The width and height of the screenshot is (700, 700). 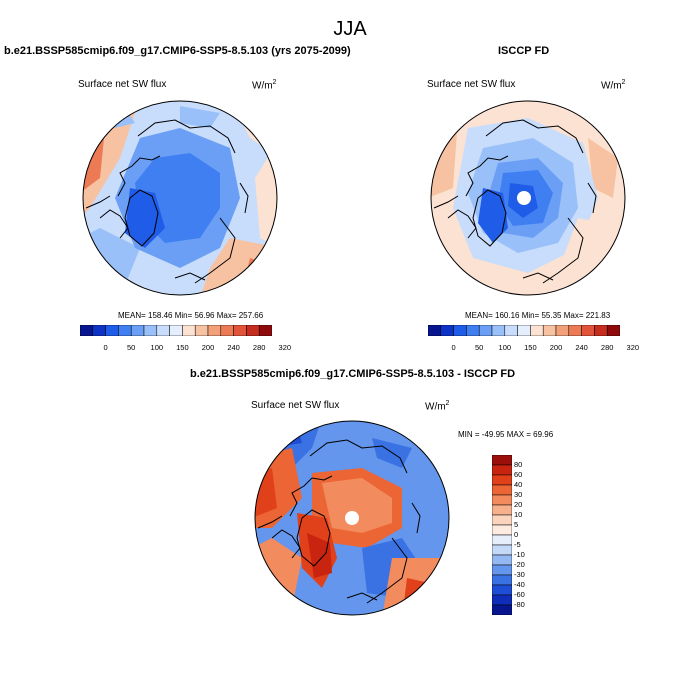 What do you see at coordinates (519, 604) in the screenshot?
I see `colorbar-diff-tick-label: -80` at bounding box center [519, 604].